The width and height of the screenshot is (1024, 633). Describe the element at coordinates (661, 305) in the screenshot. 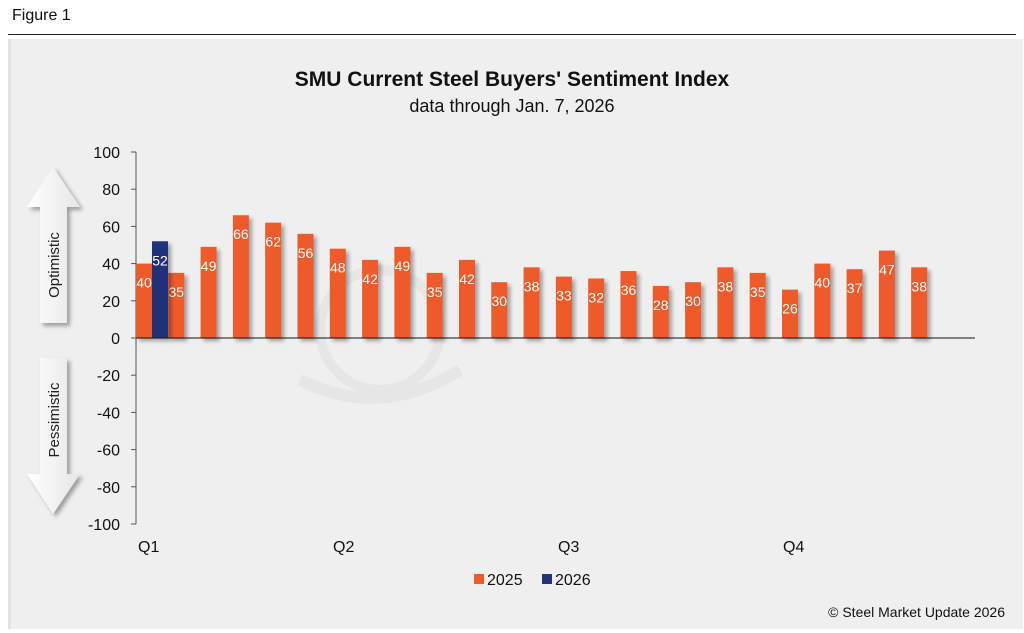

I see `data-label: 28` at that location.